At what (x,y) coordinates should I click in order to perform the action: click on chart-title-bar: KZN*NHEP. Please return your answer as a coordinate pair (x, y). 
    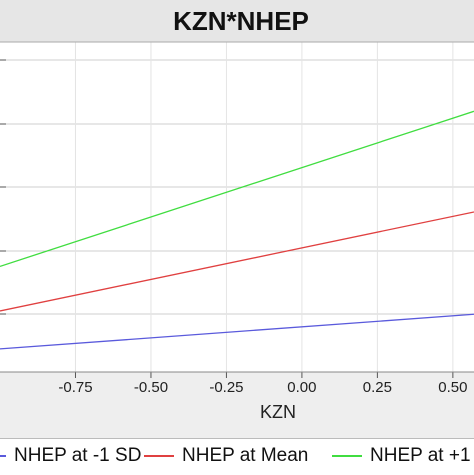
    Looking at the image, I should click on (237, 21).